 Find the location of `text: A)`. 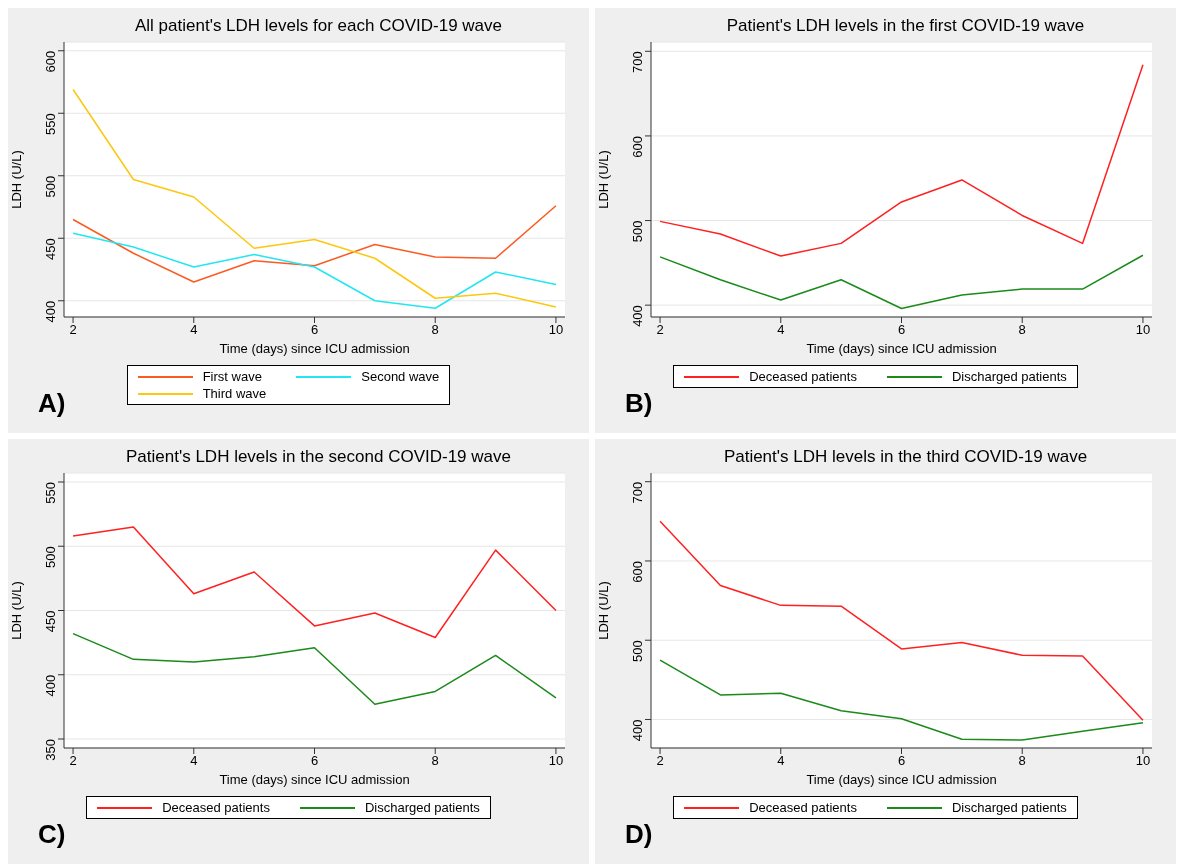

text: A) is located at coordinates (52, 403).